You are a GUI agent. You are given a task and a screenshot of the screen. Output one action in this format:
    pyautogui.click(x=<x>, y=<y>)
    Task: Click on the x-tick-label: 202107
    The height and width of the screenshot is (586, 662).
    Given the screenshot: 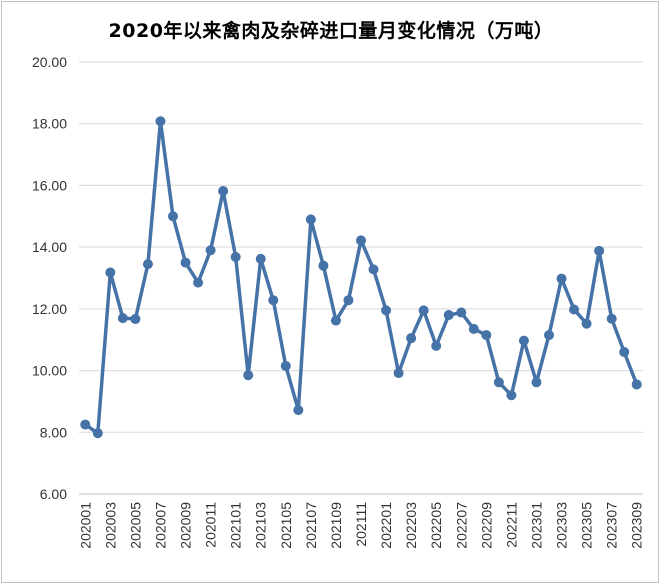 What is the action you would take?
    pyautogui.click(x=311, y=525)
    